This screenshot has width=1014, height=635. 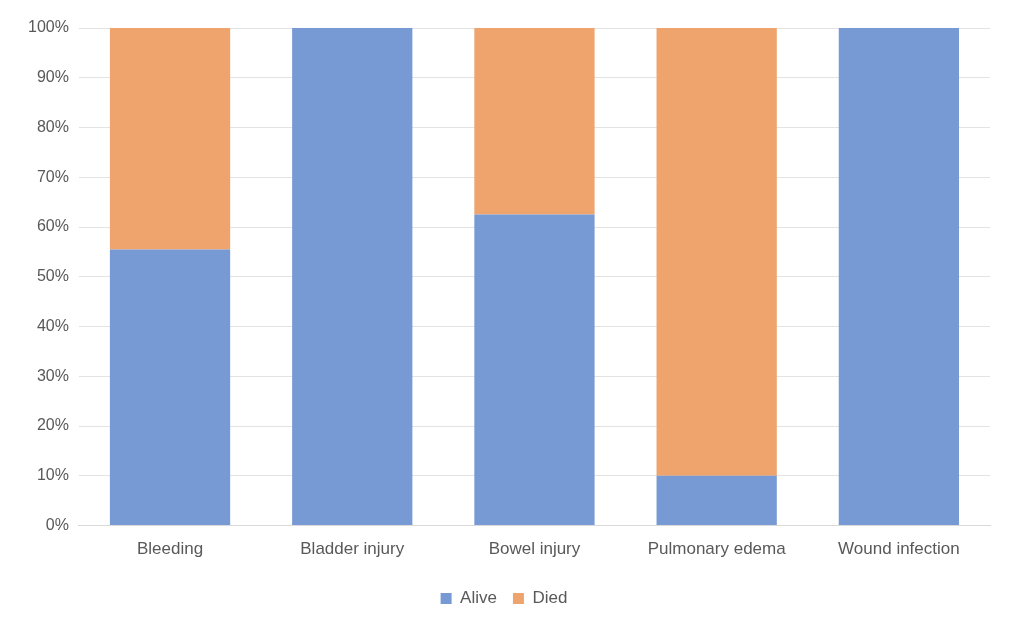 What do you see at coordinates (478, 598) in the screenshot?
I see `legend-label: Alive` at bounding box center [478, 598].